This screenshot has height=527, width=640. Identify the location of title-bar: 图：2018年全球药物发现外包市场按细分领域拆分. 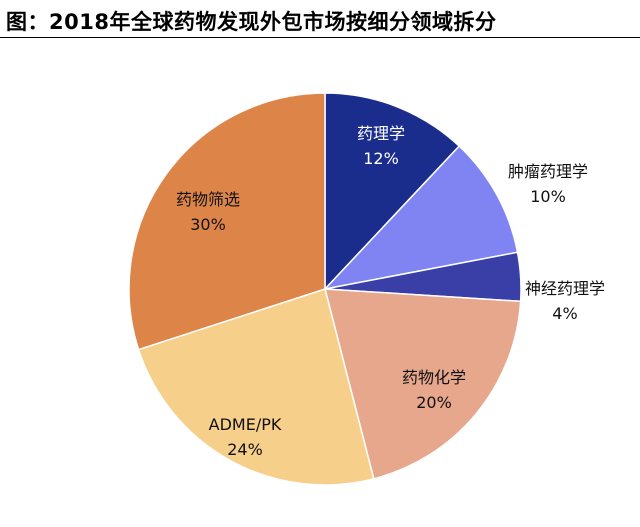
(320, 19).